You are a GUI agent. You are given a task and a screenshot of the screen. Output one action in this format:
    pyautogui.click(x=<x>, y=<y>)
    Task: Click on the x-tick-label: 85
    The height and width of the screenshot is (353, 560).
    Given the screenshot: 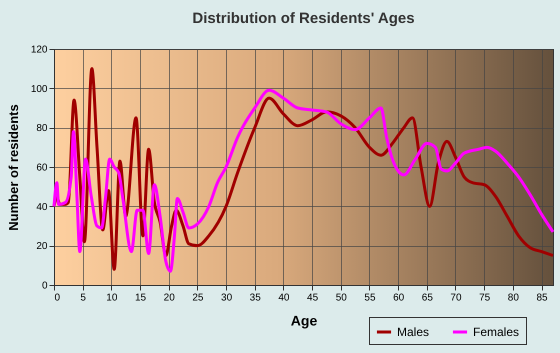 What is the action you would take?
    pyautogui.click(x=542, y=298)
    